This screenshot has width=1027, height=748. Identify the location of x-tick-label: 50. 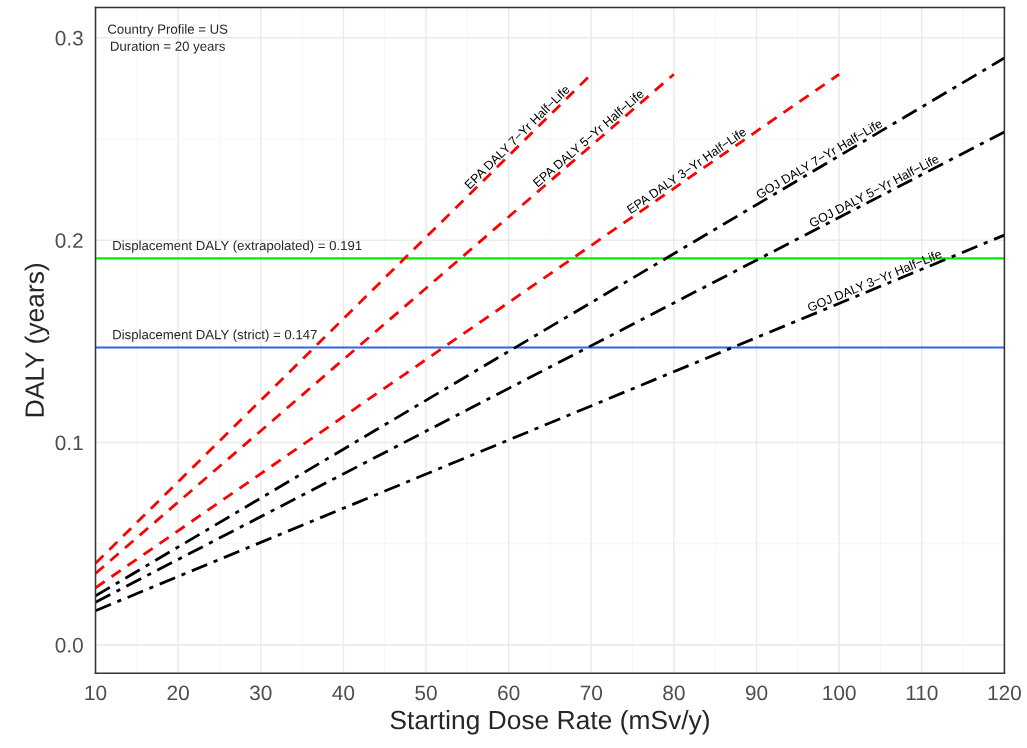
(426, 693).